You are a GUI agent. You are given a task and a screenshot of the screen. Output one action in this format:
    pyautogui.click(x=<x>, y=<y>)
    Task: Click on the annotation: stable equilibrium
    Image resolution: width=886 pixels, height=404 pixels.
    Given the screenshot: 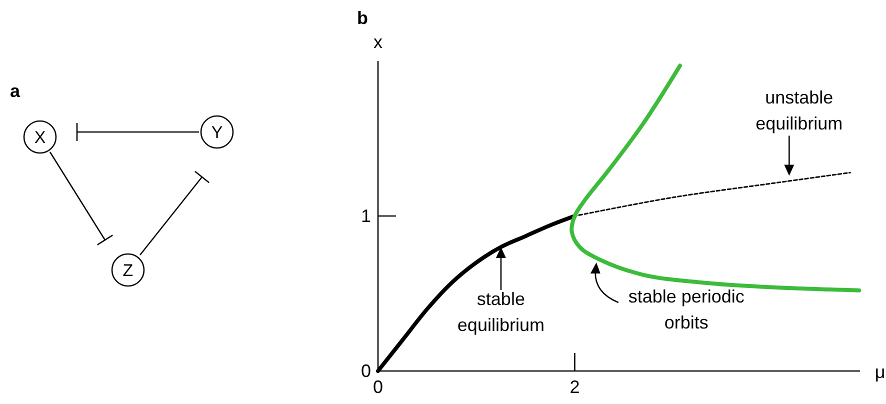 What is the action you would take?
    pyautogui.click(x=500, y=312)
    